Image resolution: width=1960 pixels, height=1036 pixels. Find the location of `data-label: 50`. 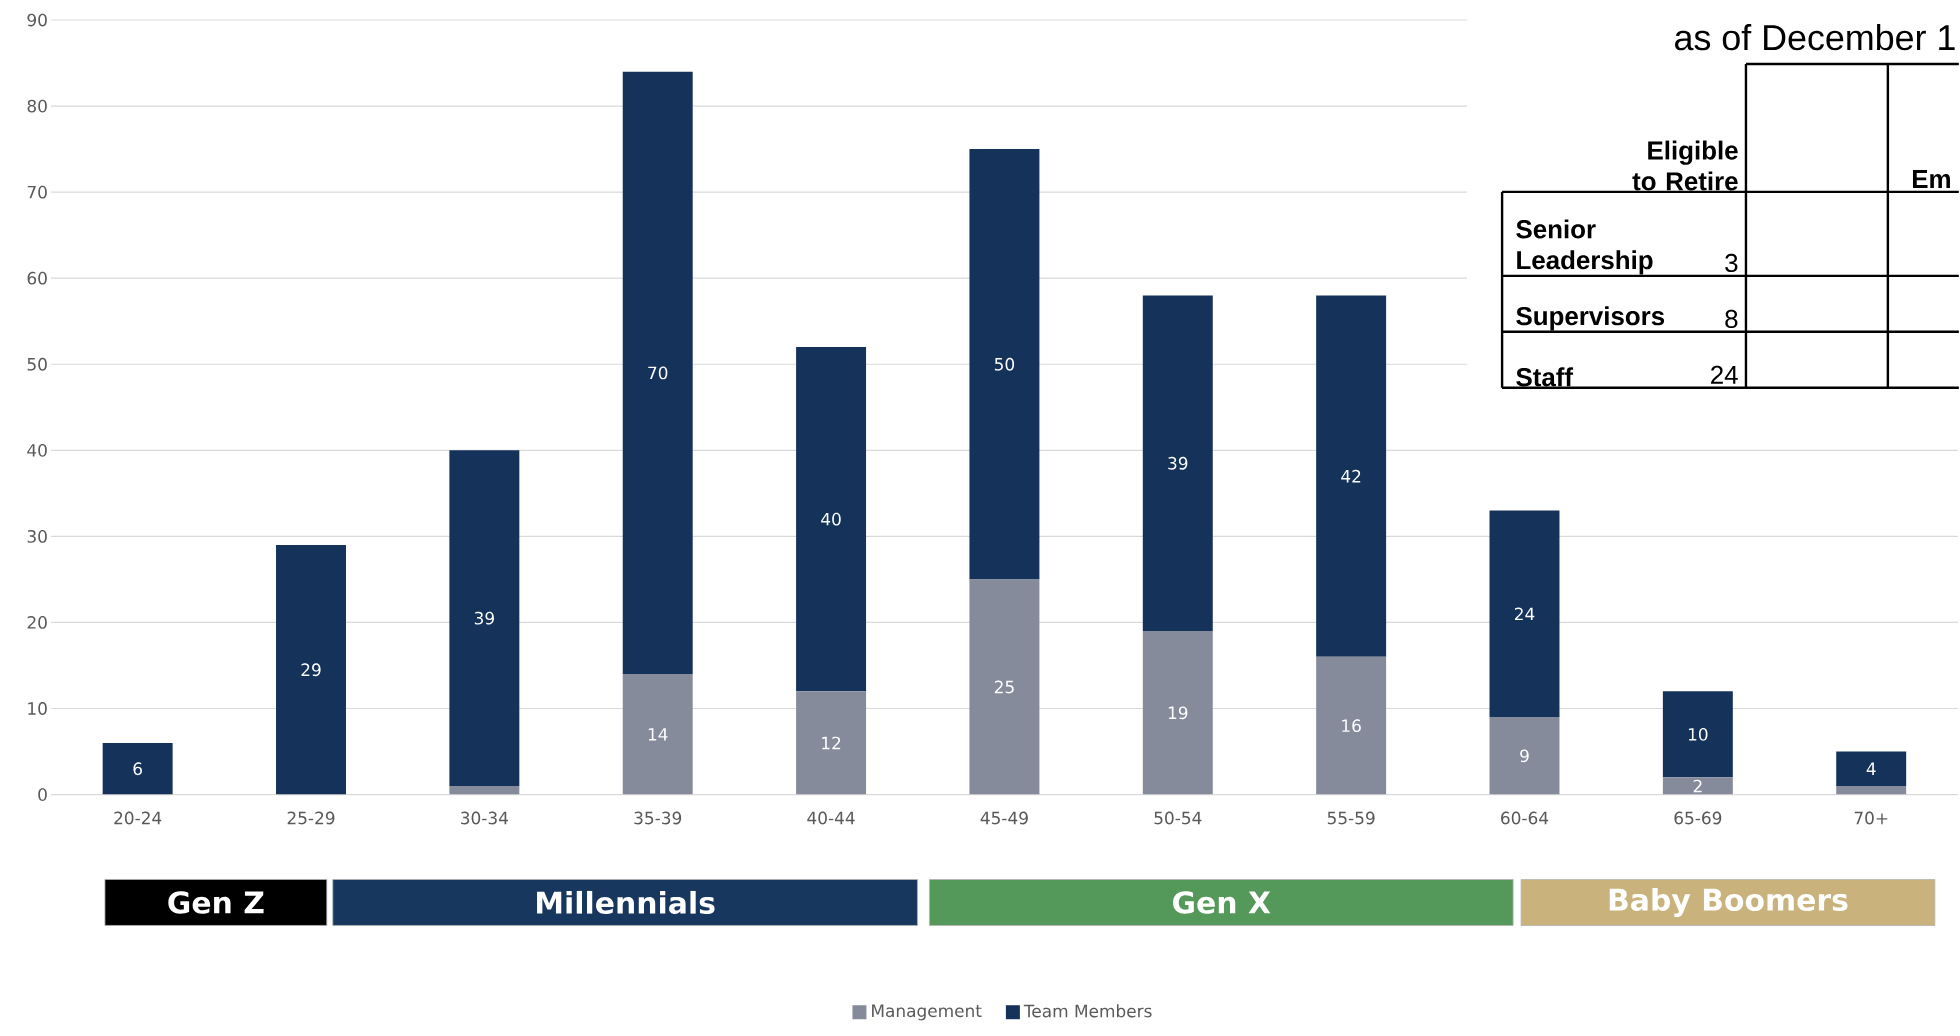

data-label: 50 is located at coordinates (1004, 364).